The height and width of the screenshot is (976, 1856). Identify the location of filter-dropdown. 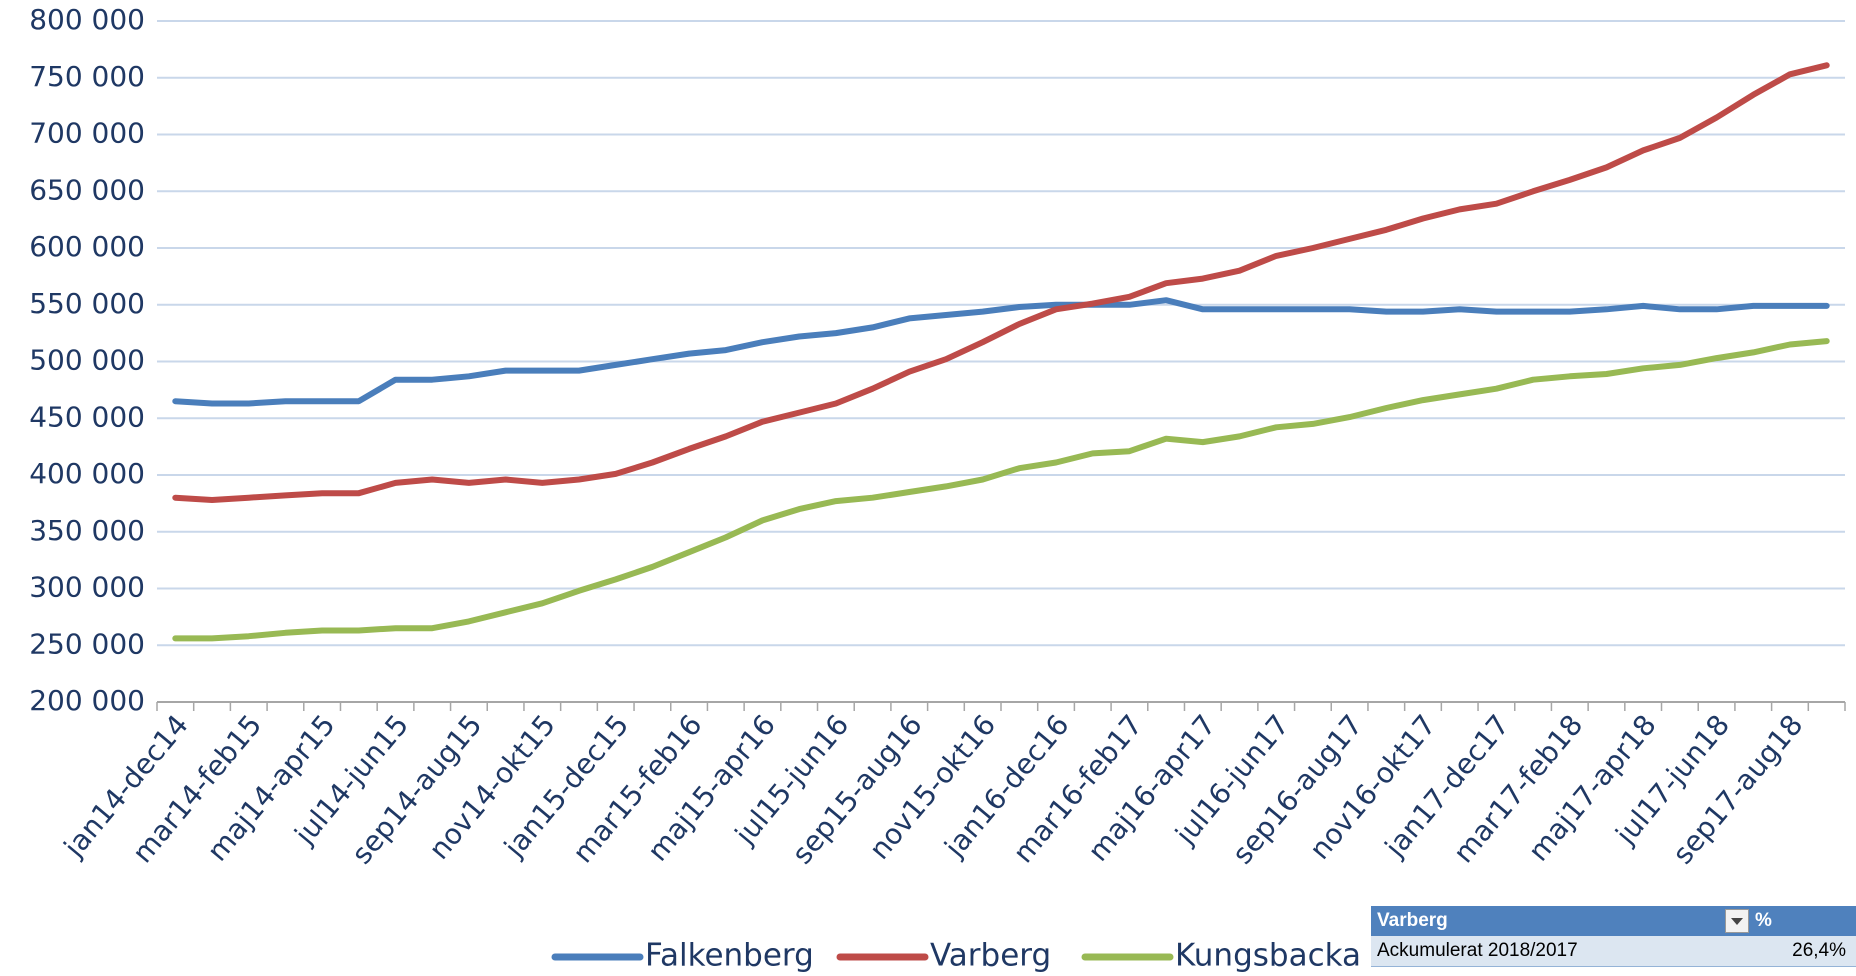
(1737, 921).